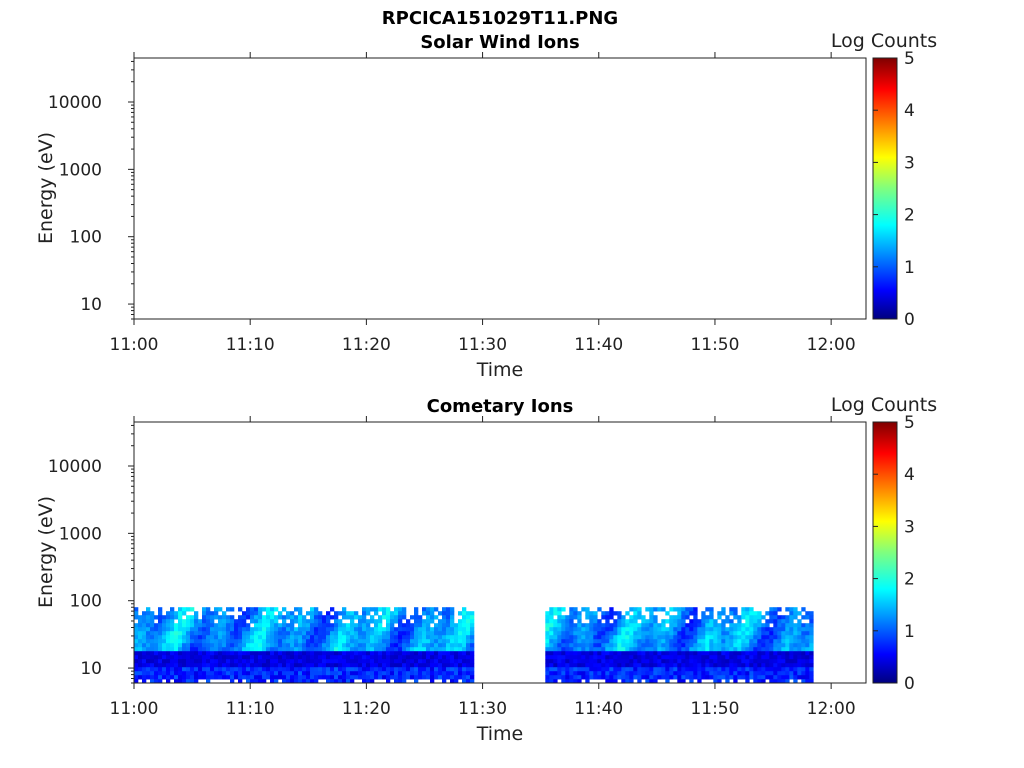 The height and width of the screenshot is (768, 1024). What do you see at coordinates (304, 645) in the screenshot?
I see `data-block` at bounding box center [304, 645].